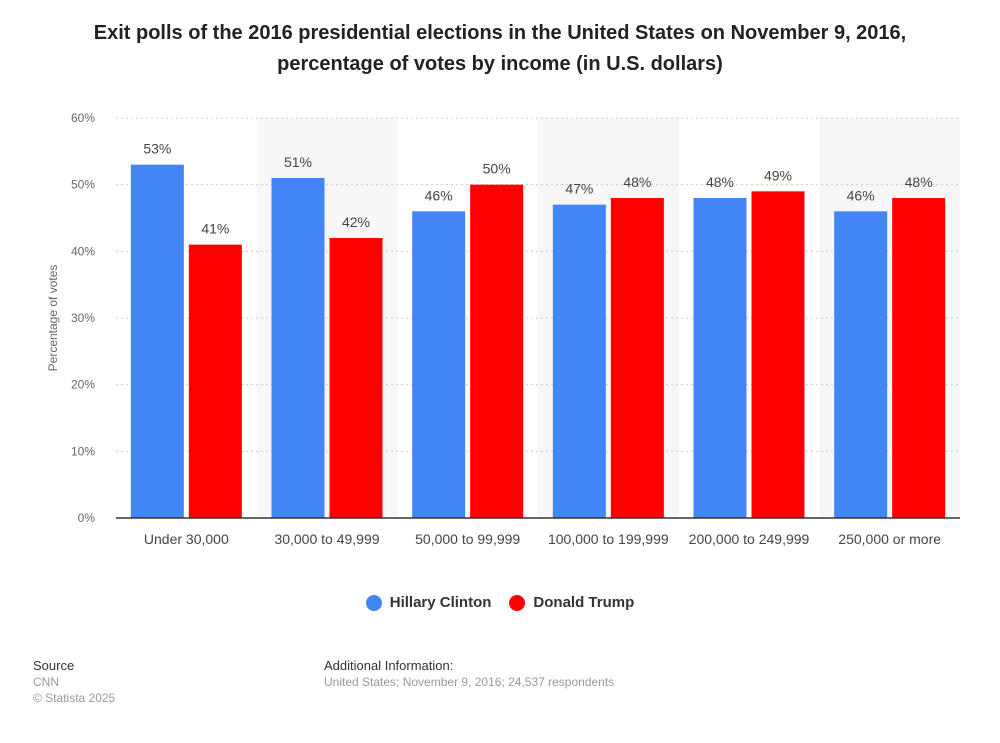 The height and width of the screenshot is (743, 1000). What do you see at coordinates (298, 162) in the screenshot?
I see `data-label: 51%` at bounding box center [298, 162].